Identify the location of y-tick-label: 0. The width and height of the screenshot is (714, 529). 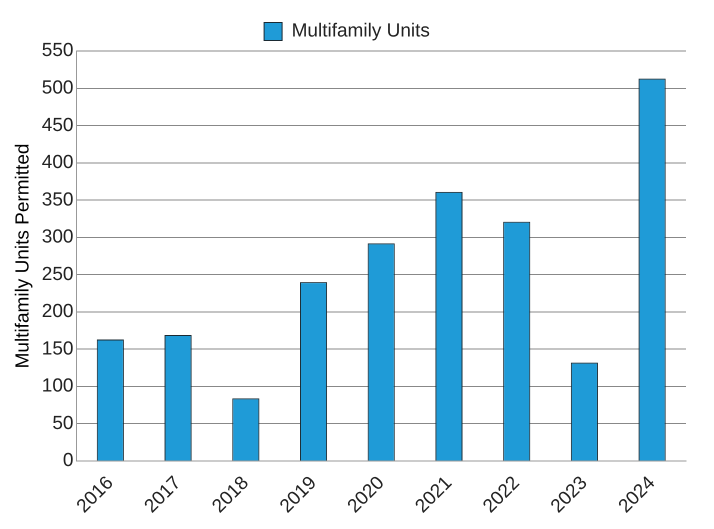
(68, 461).